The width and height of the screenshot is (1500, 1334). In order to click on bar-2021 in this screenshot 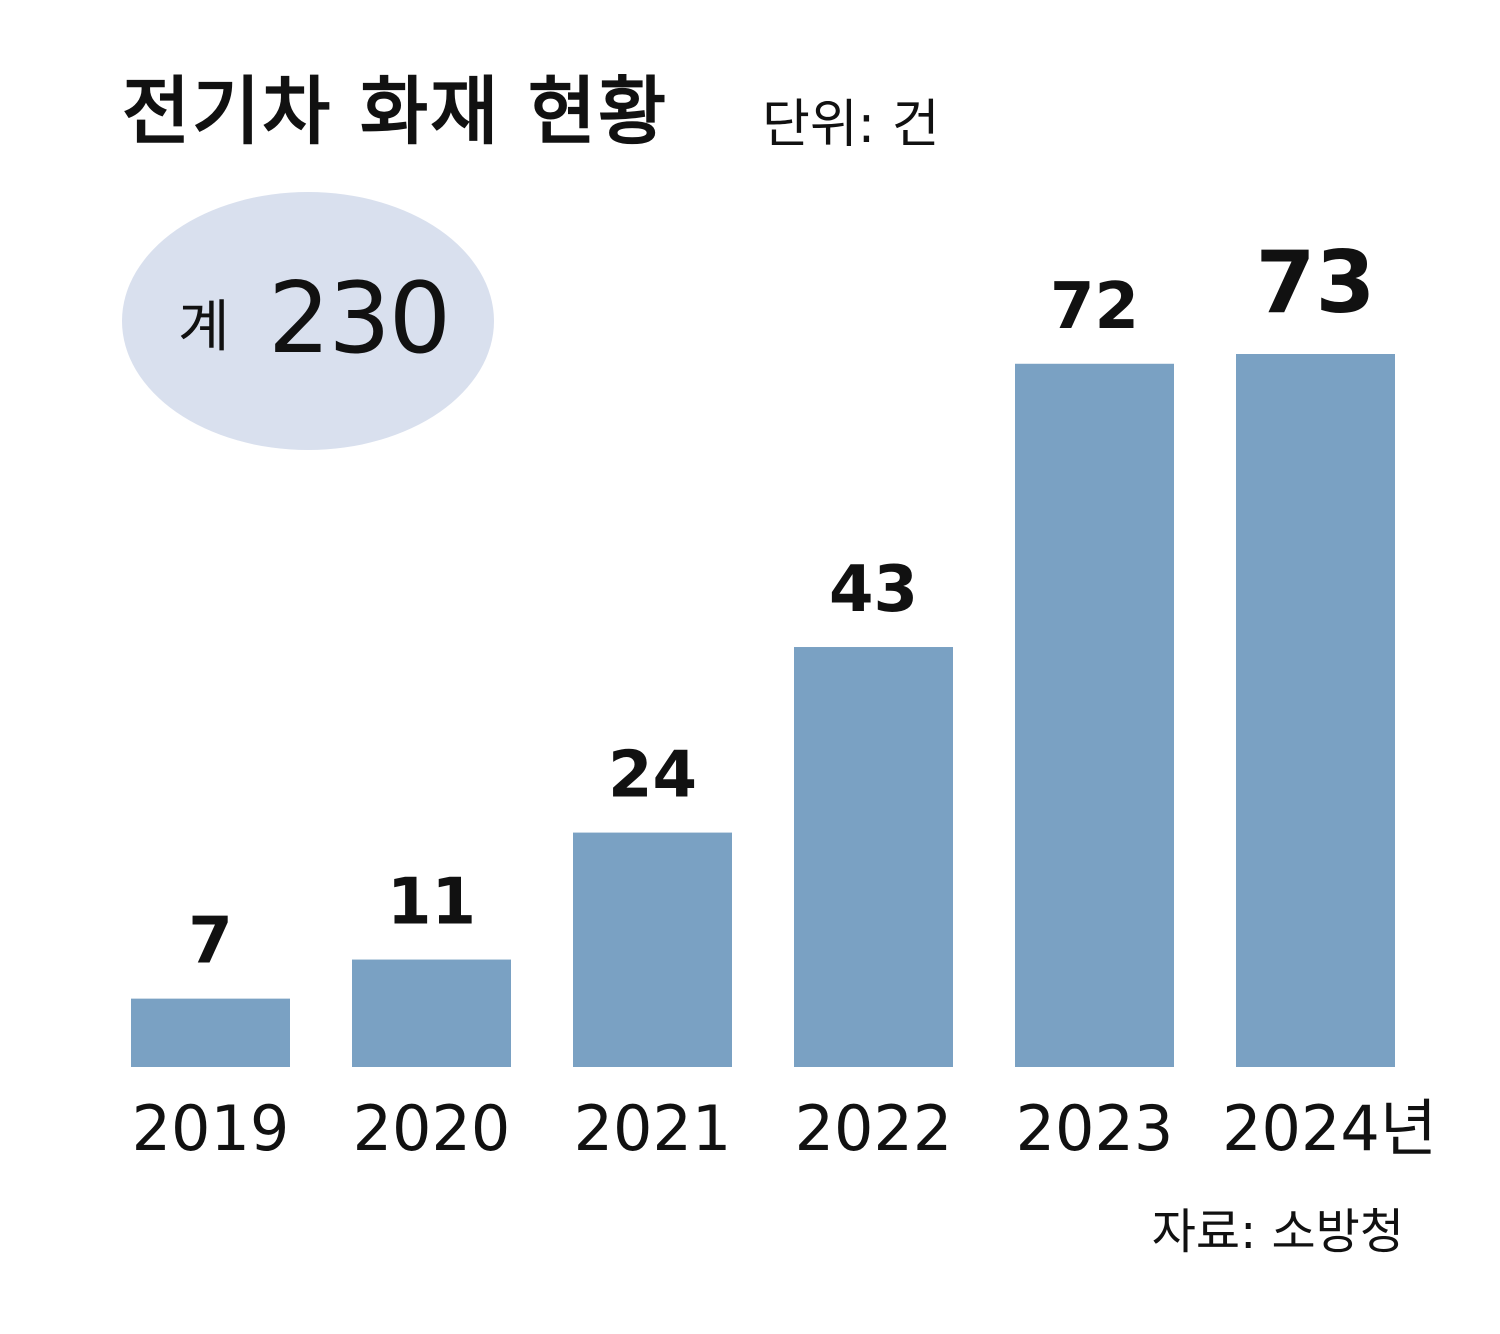, I will do `click(652, 949)`.